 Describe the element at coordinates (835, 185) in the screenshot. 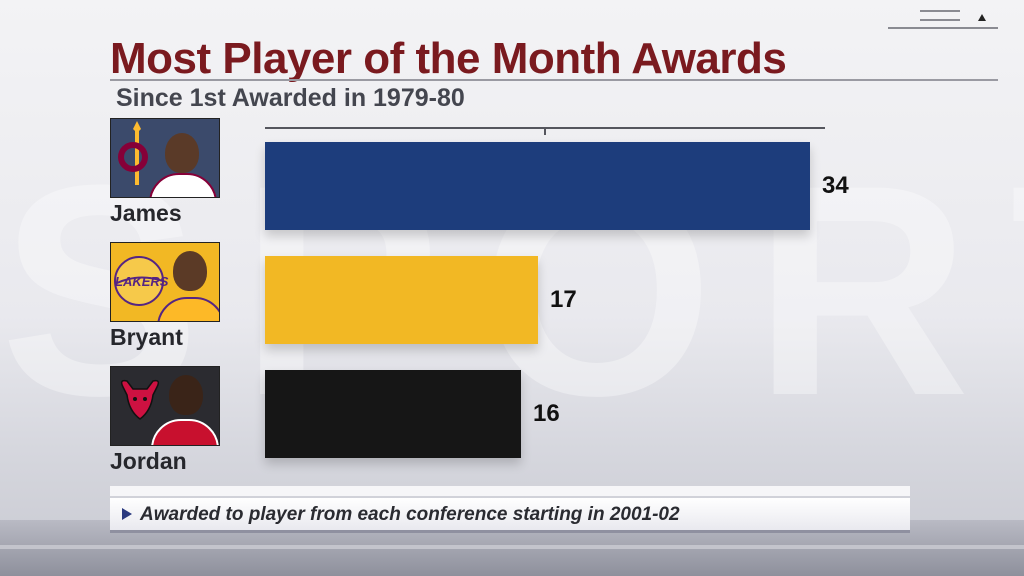

I see `value-label-james: 34` at that location.